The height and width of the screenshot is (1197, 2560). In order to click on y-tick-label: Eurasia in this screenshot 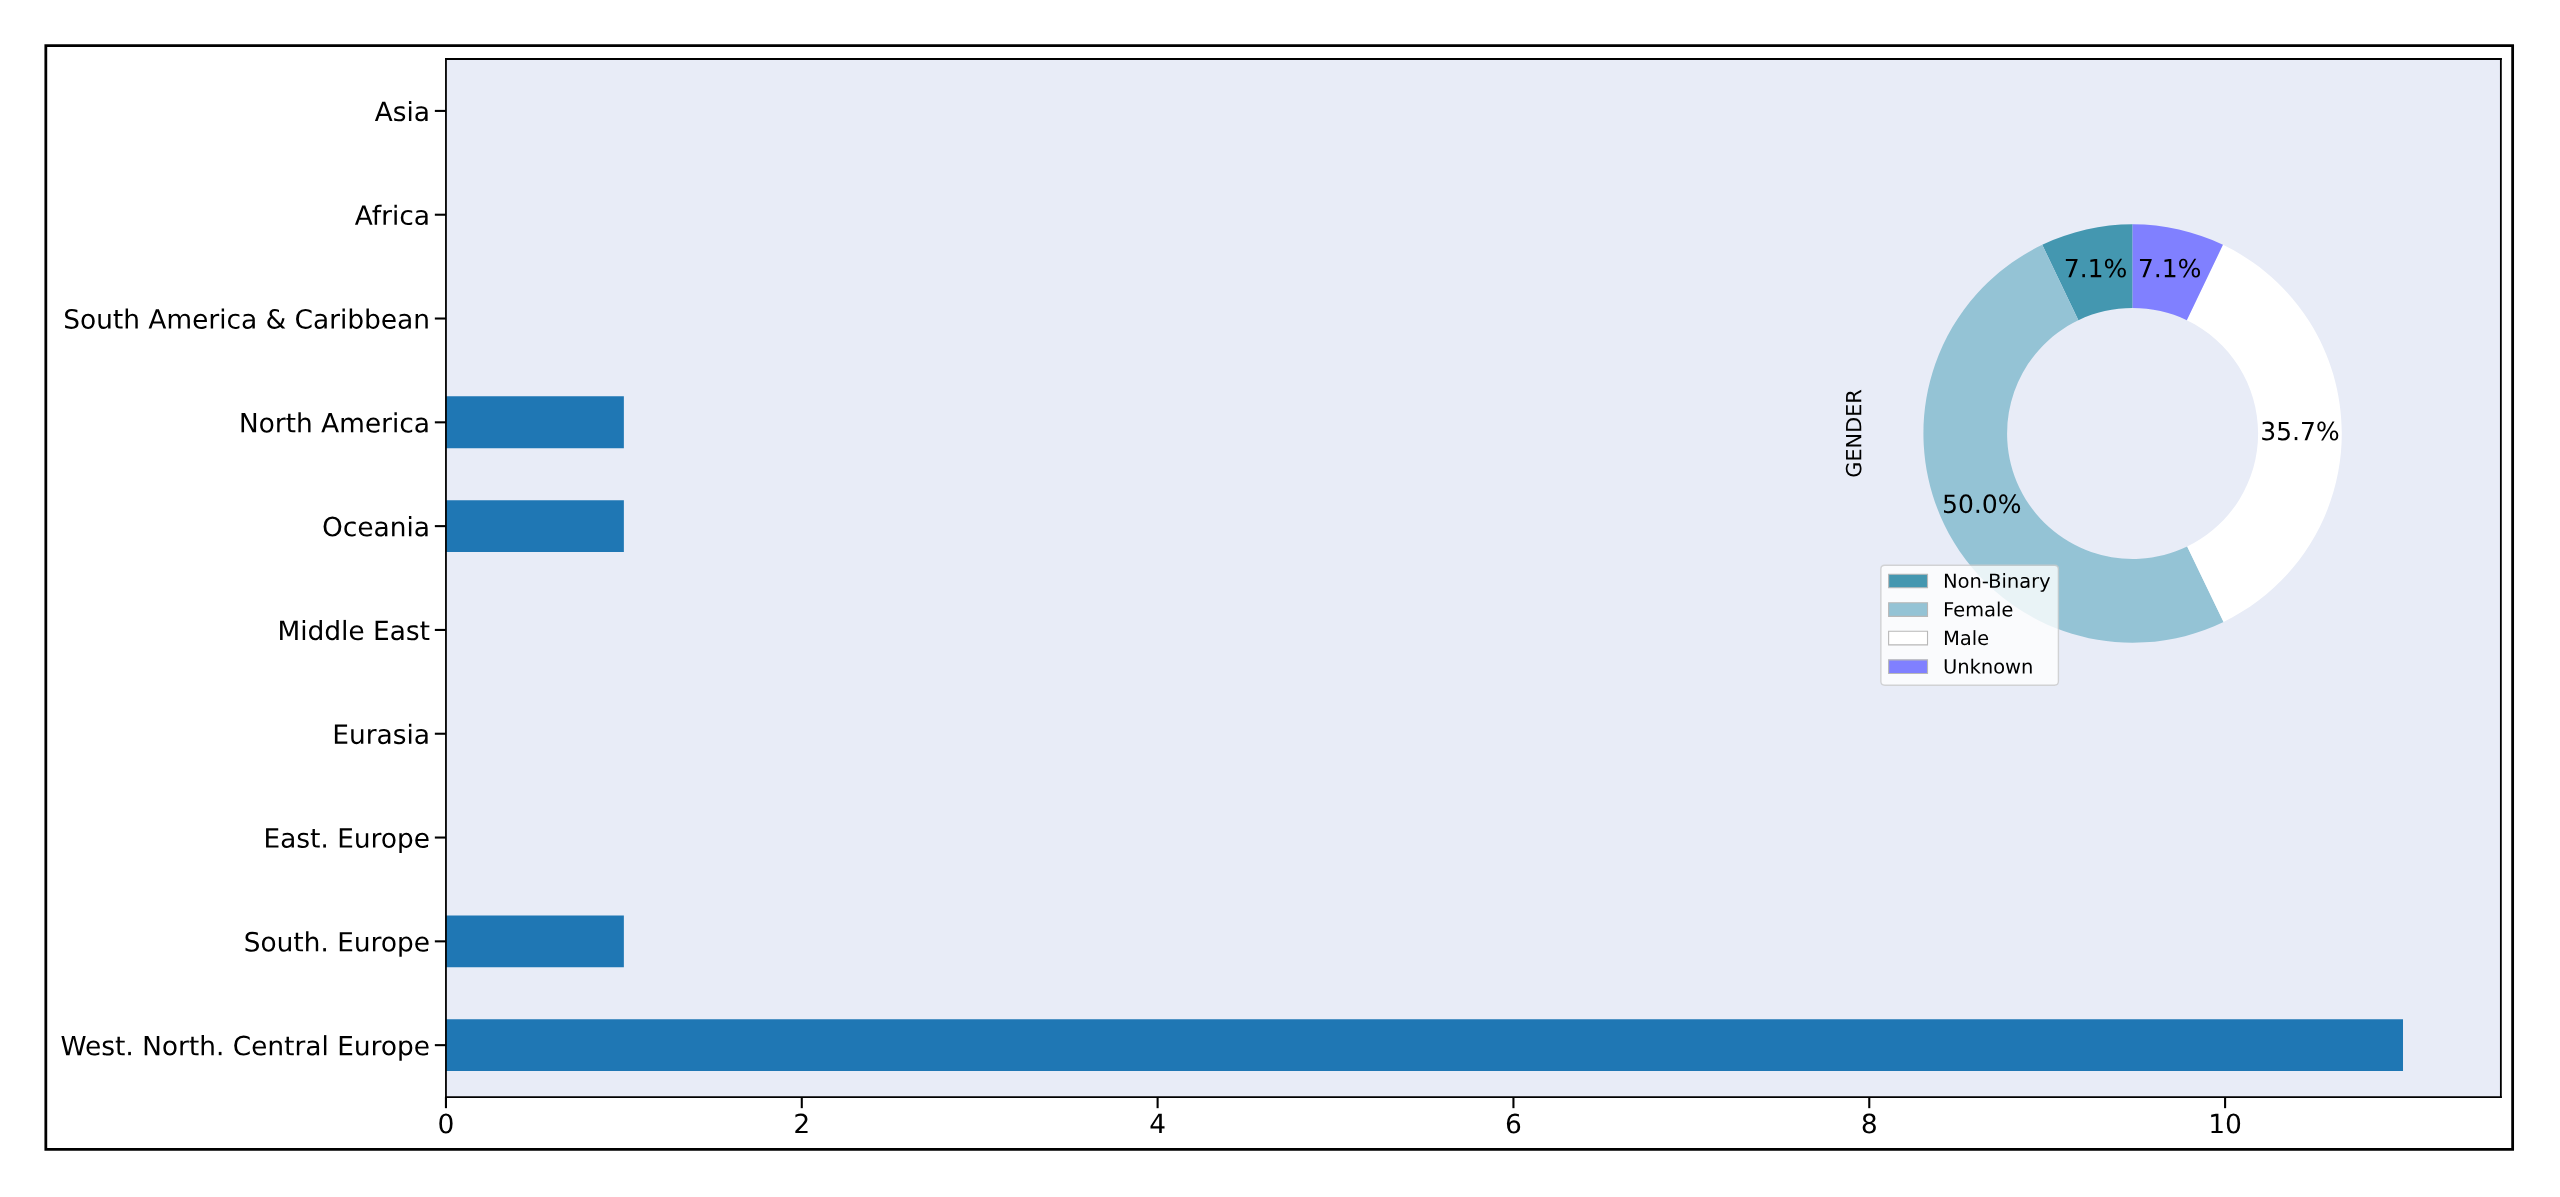, I will do `click(381, 734)`.